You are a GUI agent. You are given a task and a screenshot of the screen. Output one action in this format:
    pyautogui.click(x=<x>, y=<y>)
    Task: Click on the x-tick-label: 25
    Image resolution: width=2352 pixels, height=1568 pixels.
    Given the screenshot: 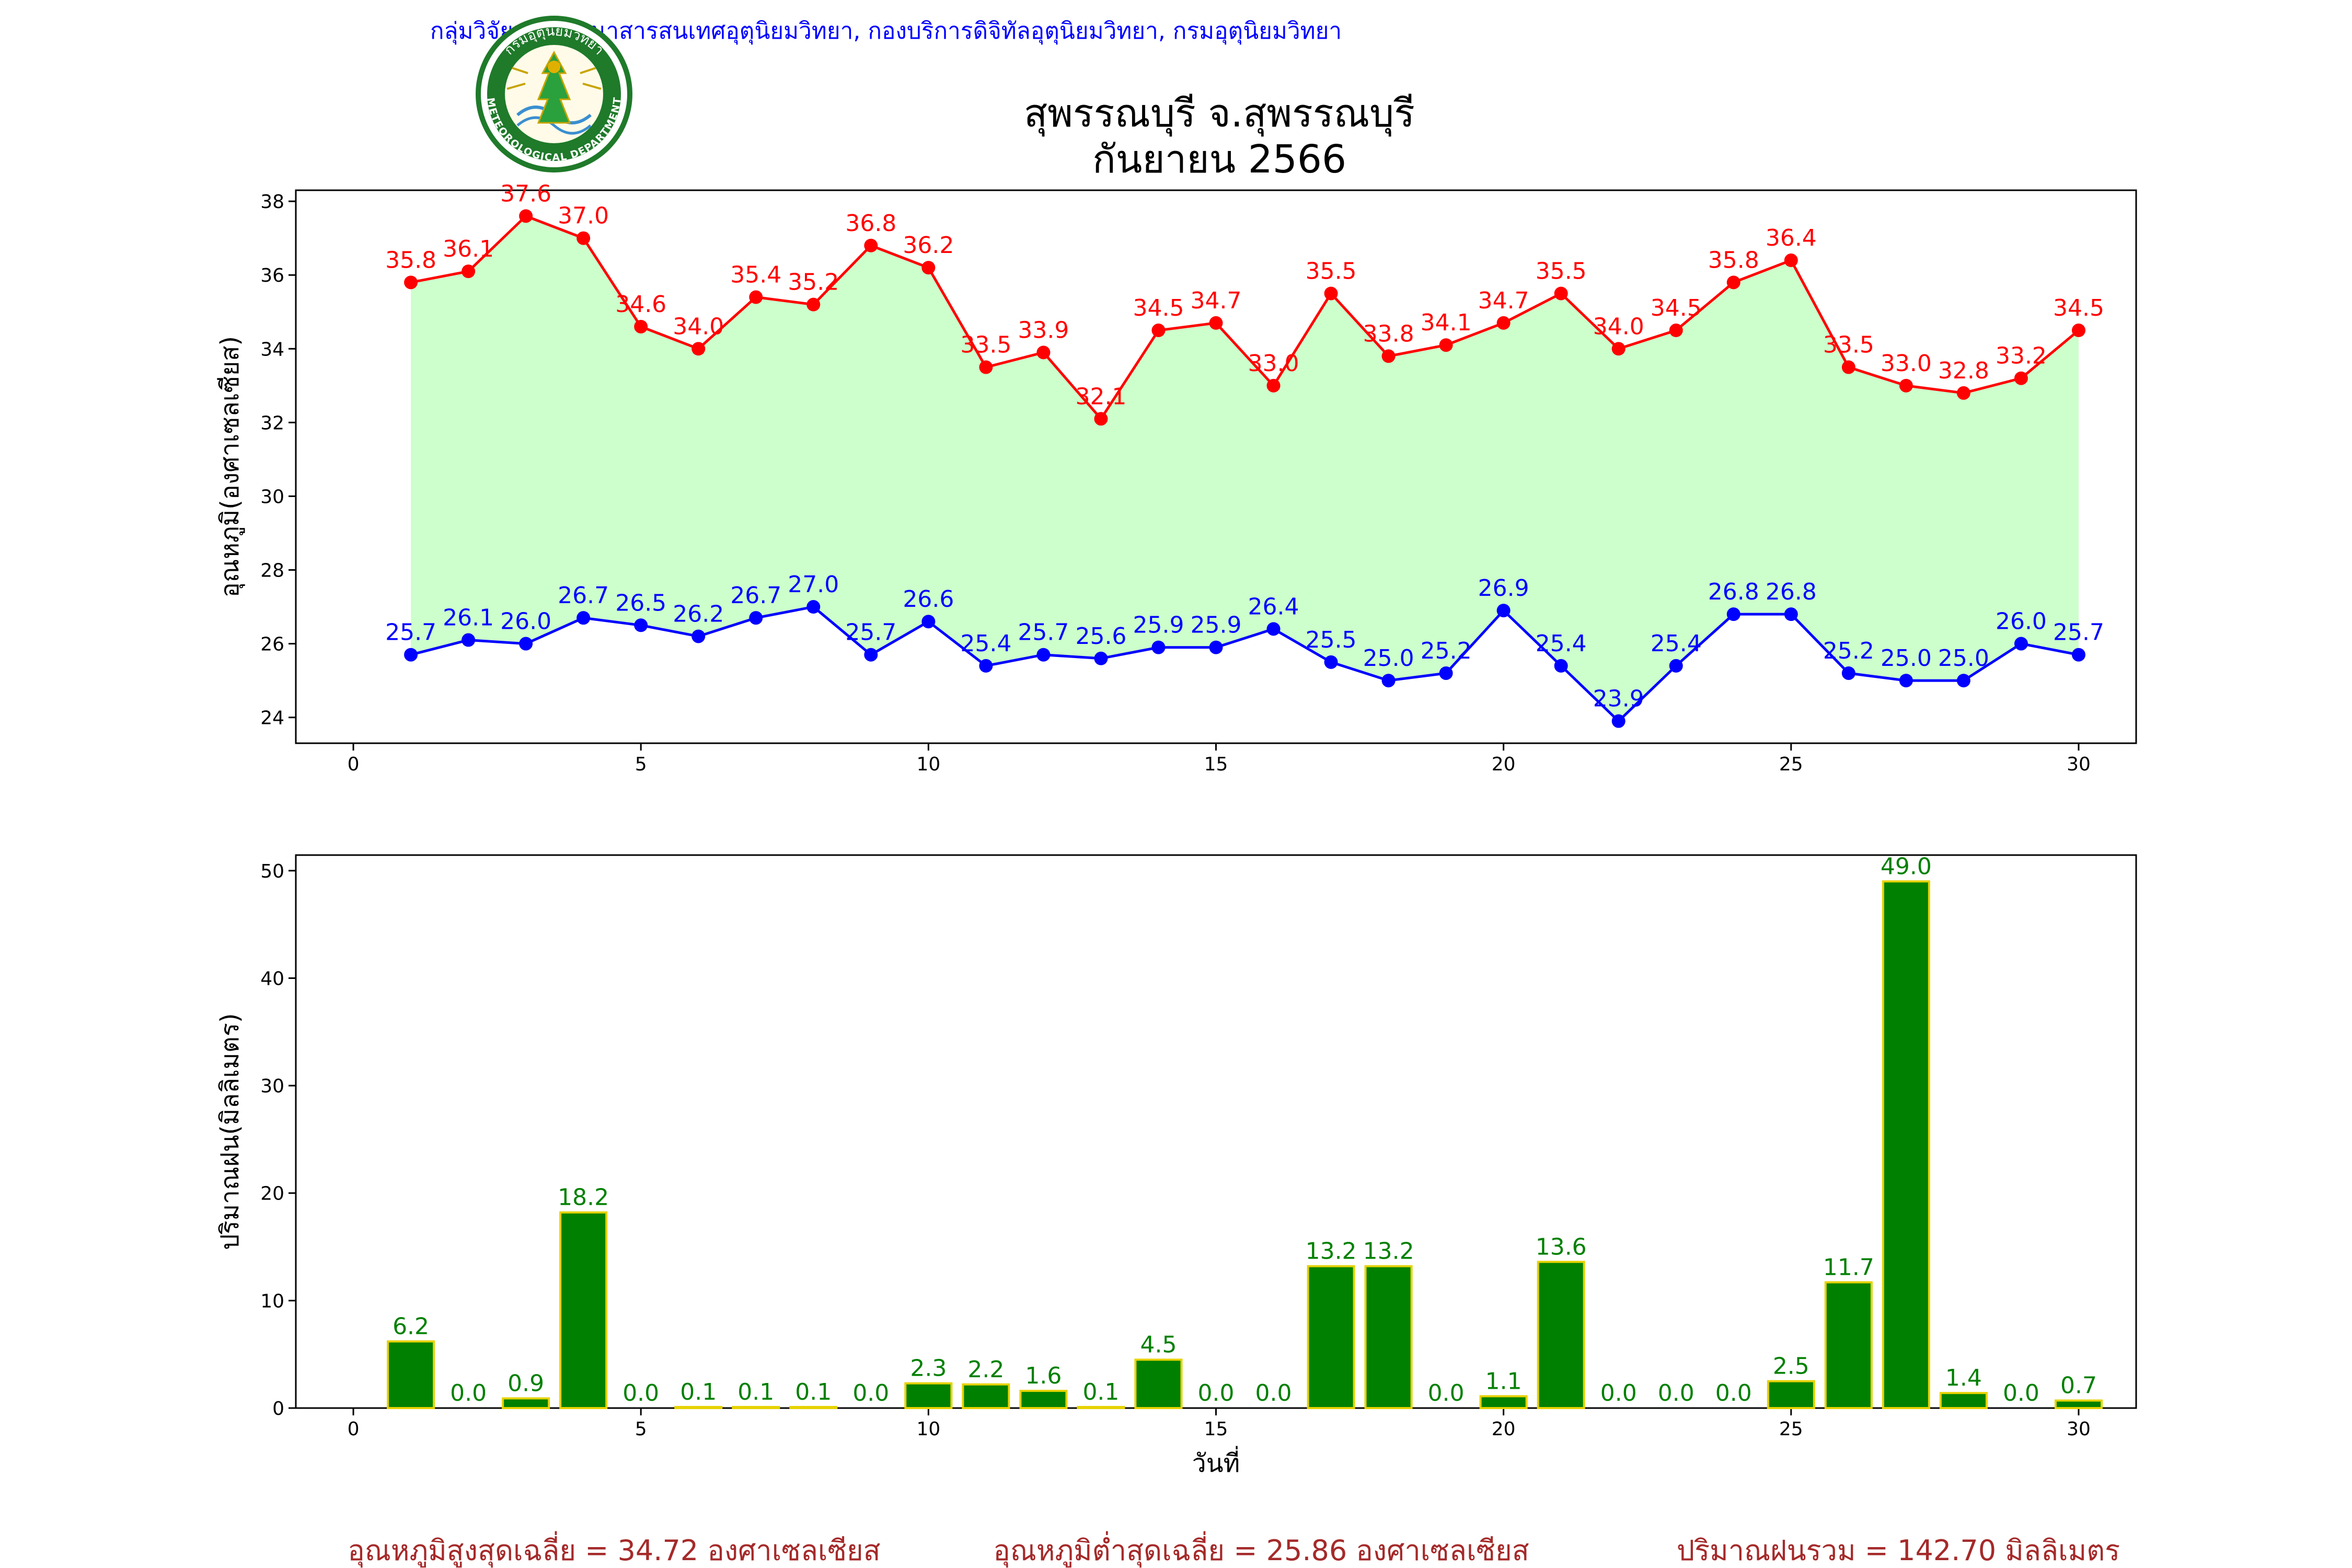 What is the action you would take?
    pyautogui.click(x=1791, y=1429)
    